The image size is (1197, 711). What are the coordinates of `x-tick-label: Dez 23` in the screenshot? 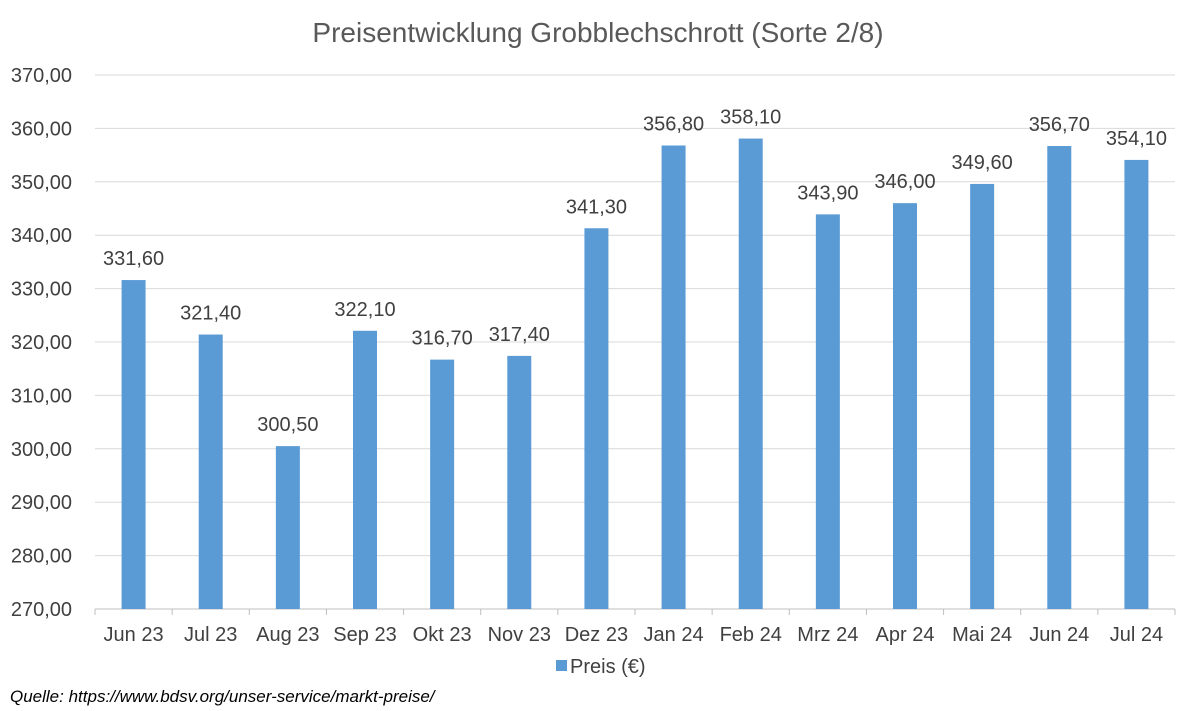 It's located at (596, 635).